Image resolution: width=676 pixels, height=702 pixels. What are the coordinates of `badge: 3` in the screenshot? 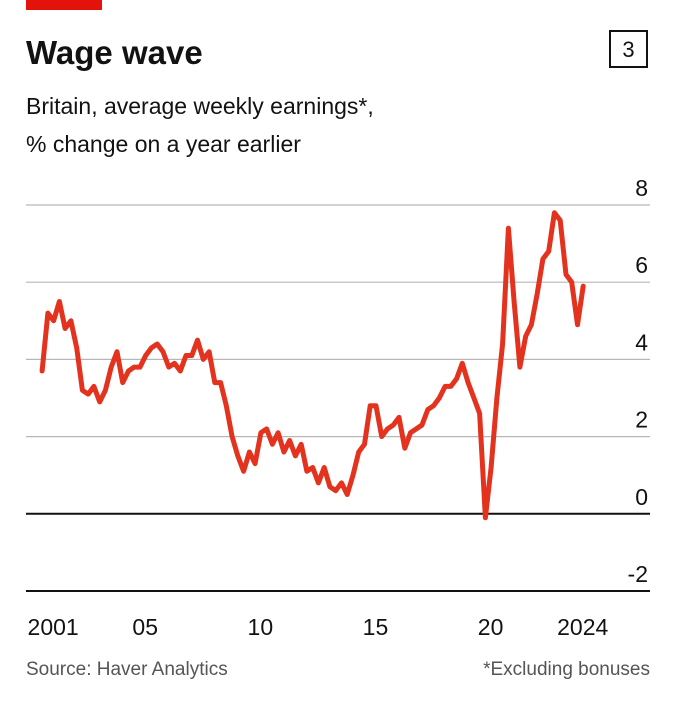 It's located at (628, 49).